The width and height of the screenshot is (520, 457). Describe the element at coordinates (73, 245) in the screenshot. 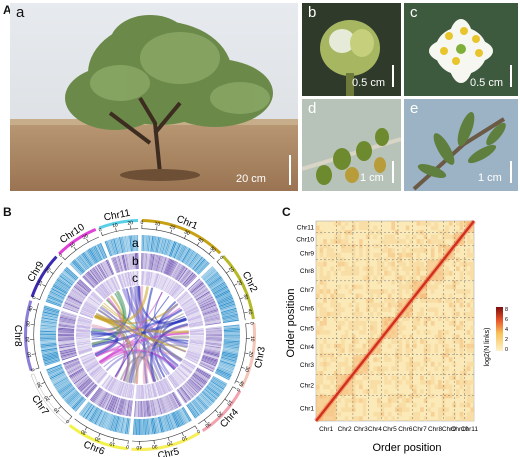

I see `tick-label: 10` at that location.